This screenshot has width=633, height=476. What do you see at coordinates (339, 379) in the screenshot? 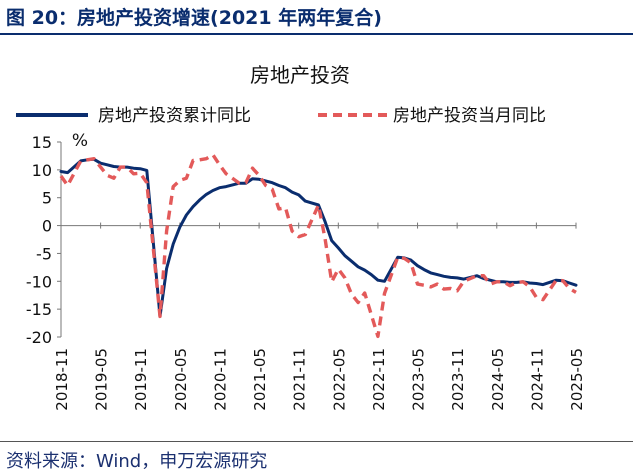
I see `x-tick-label: 2022-05` at bounding box center [339, 379].